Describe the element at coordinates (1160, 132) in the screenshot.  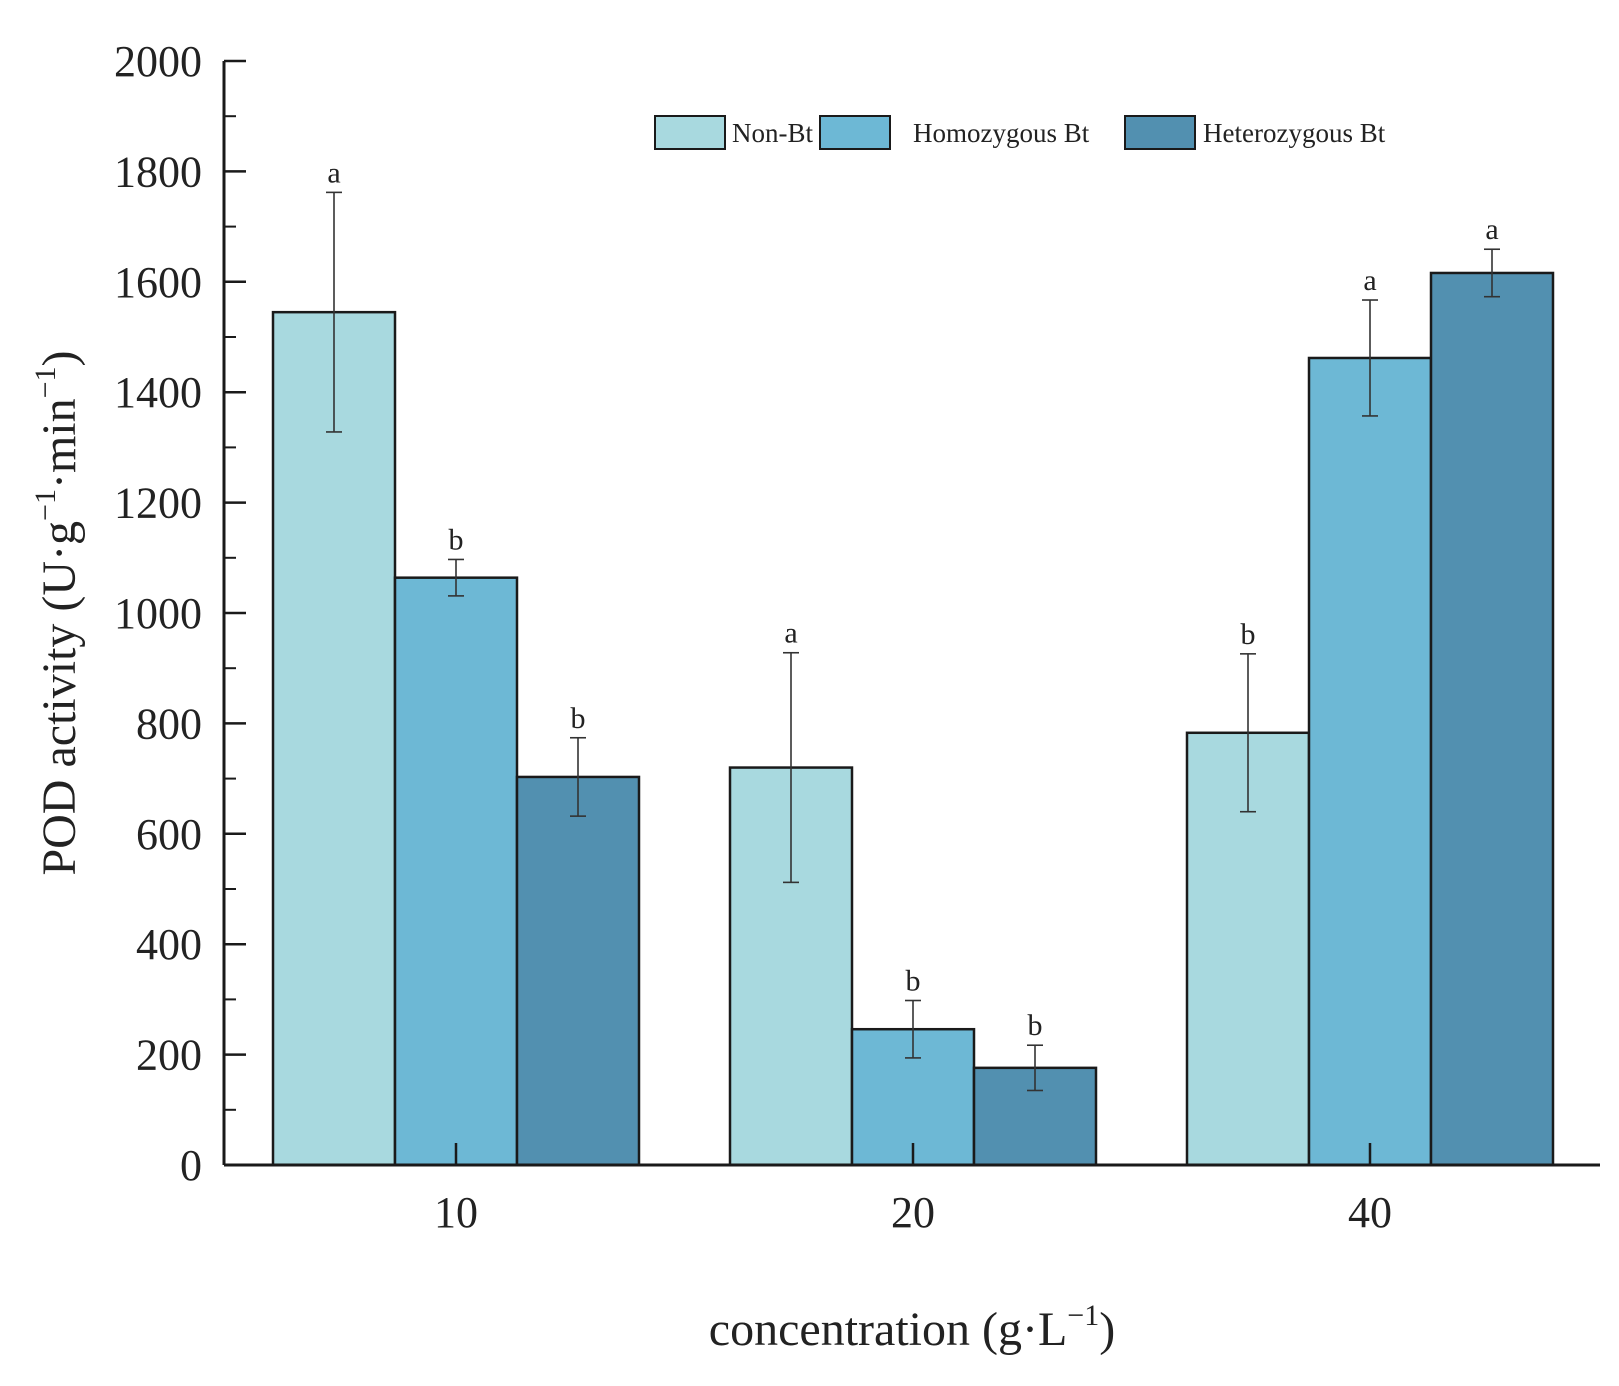
I see `legend-swatch-heterozygous-bt` at that location.